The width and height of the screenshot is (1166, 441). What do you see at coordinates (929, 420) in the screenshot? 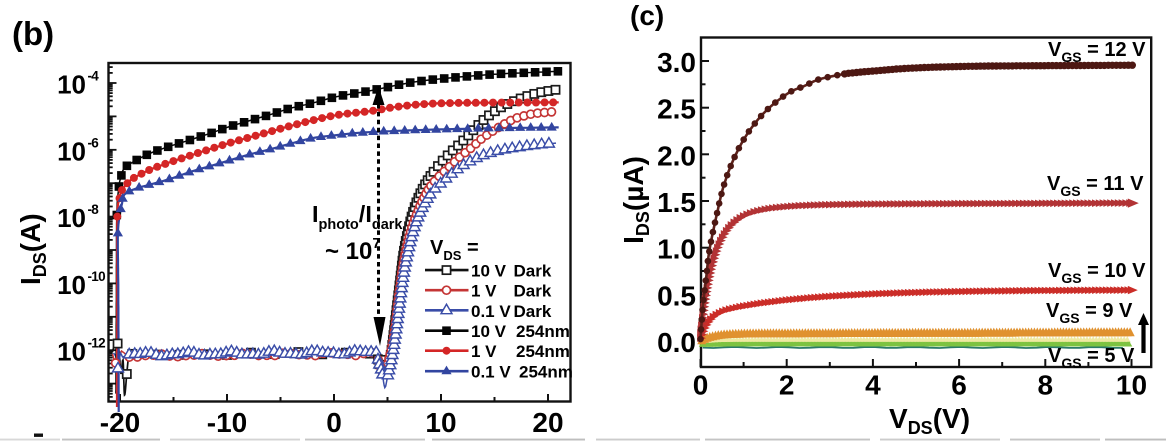
I see `svg-text: VDS(V)` at bounding box center [929, 420].